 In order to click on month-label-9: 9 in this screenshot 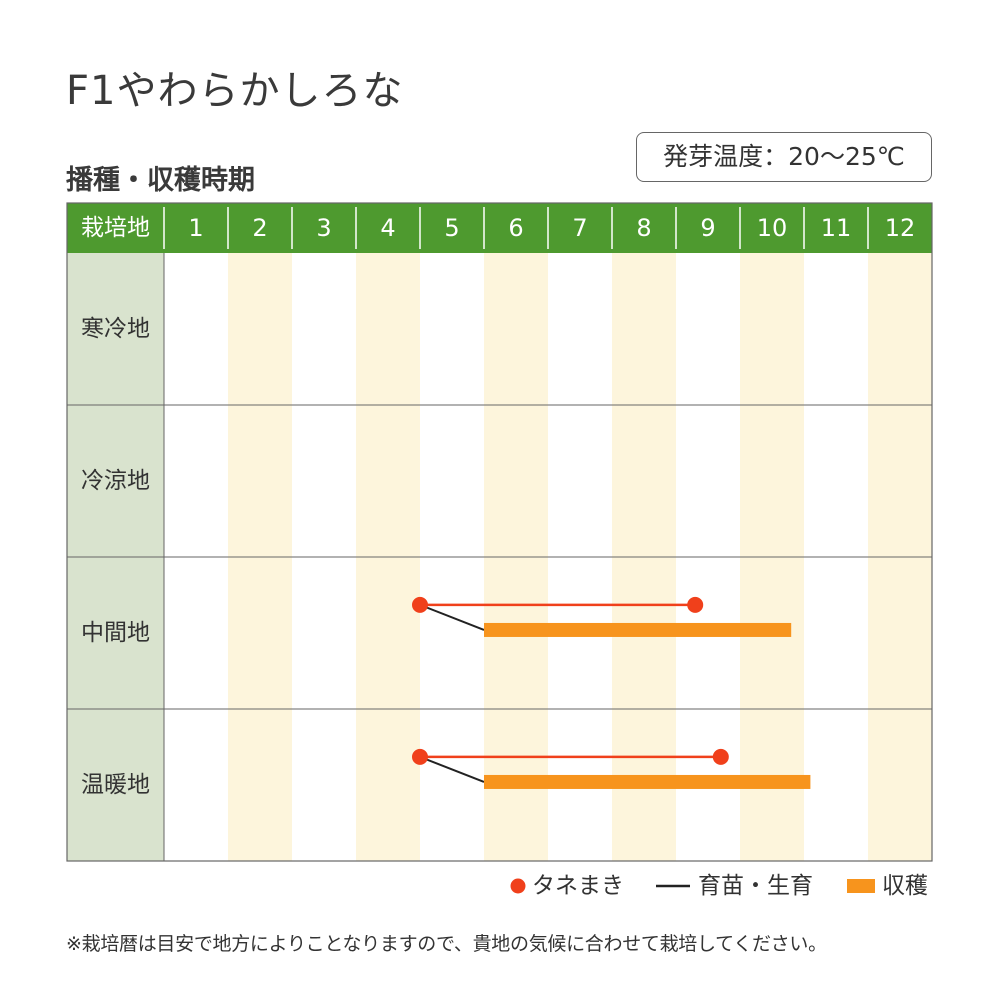, I will do `click(707, 228)`.